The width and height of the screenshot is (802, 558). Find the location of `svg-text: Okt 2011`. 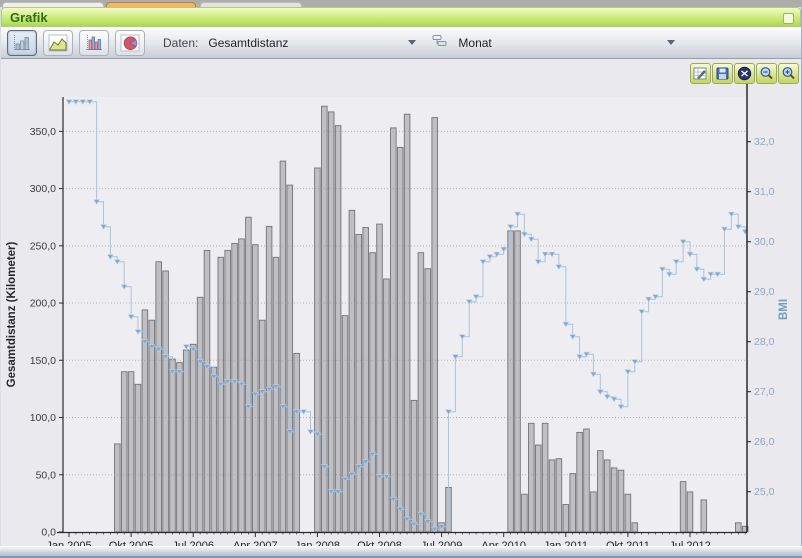

svg-text: Okt 2011 is located at coordinates (628, 543).